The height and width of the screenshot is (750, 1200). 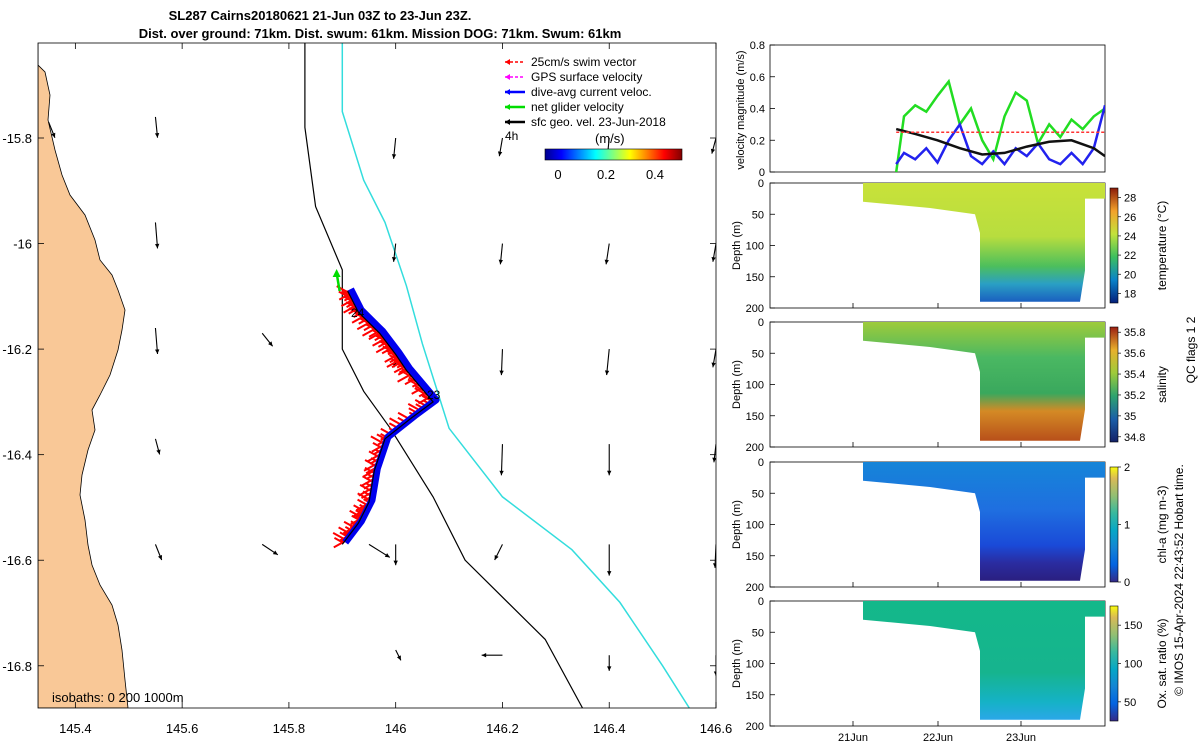 I want to click on time-axis: 21Jun 22Jun 23Jun, so click(x=937, y=738).